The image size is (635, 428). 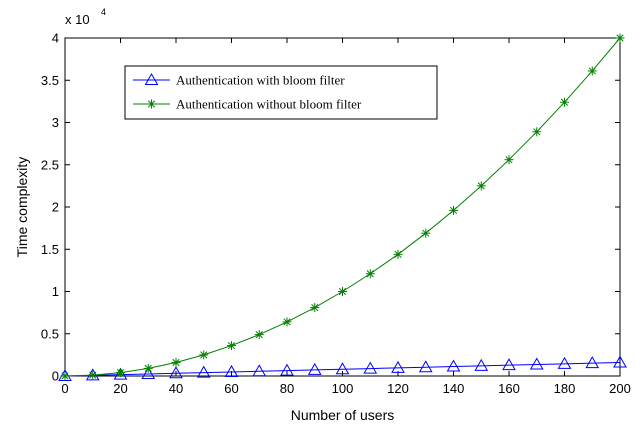 I want to click on x-tick-label: 0, so click(x=64, y=388).